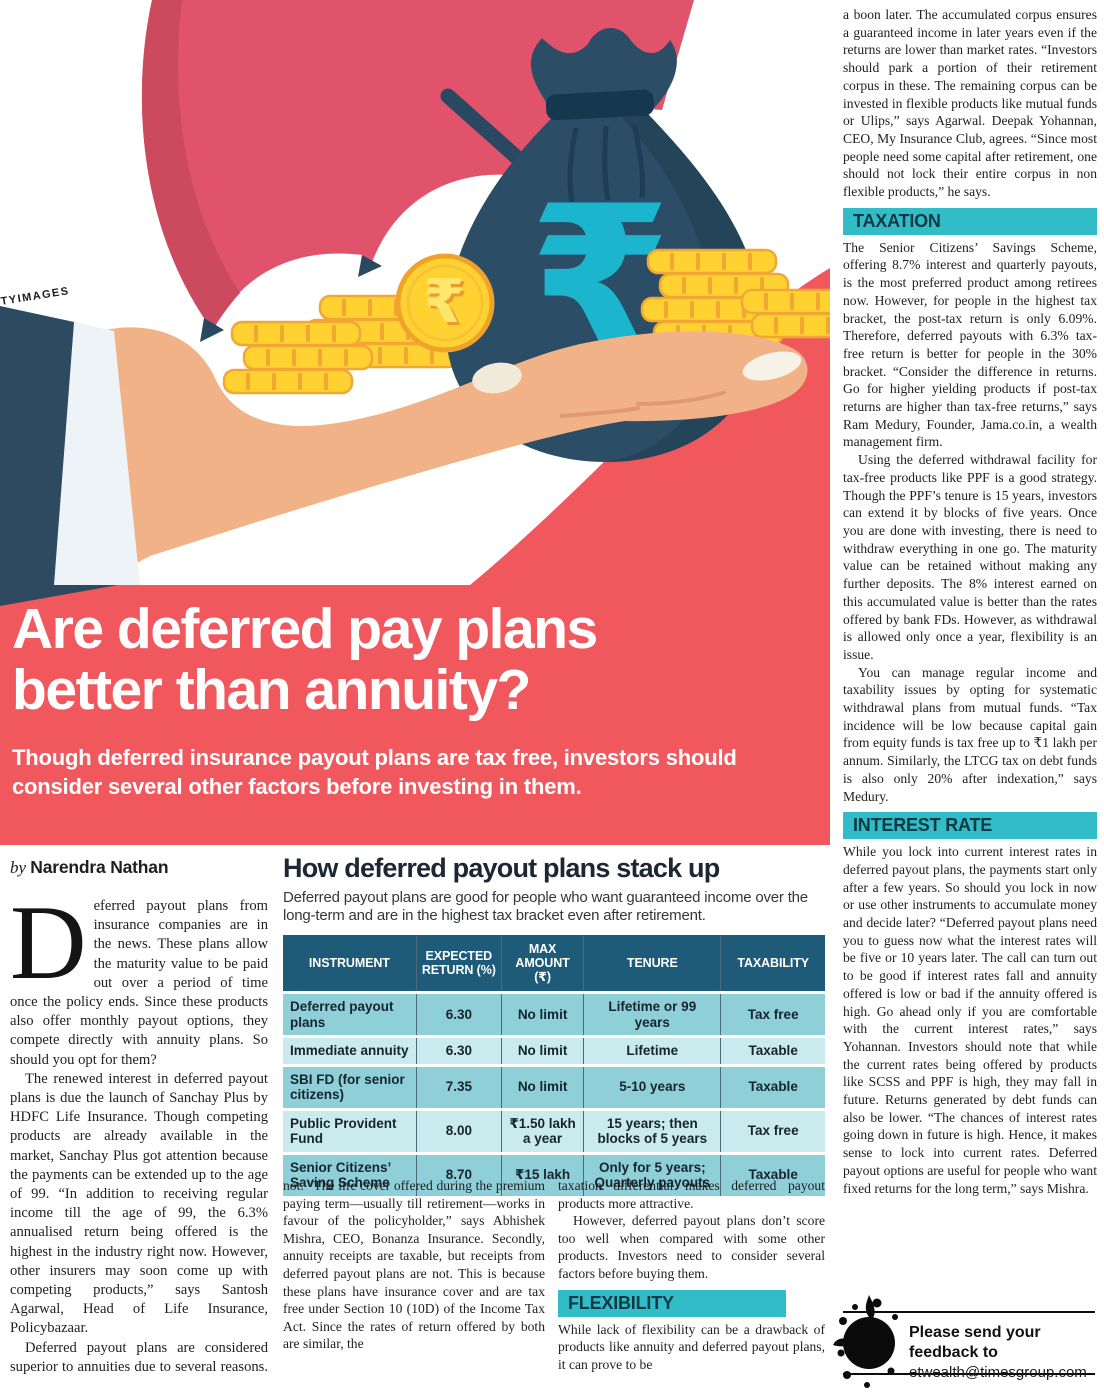 The height and width of the screenshot is (1395, 1104). What do you see at coordinates (772, 366) in the screenshot?
I see `finger-nail` at bounding box center [772, 366].